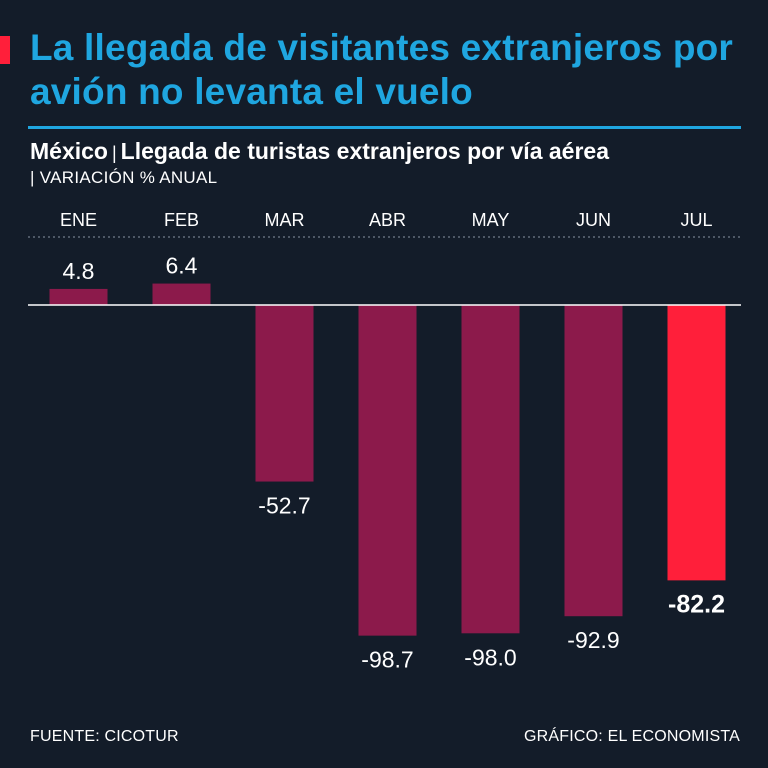 This screenshot has height=768, width=768. I want to click on month-label-abr: ABR, so click(387, 220).